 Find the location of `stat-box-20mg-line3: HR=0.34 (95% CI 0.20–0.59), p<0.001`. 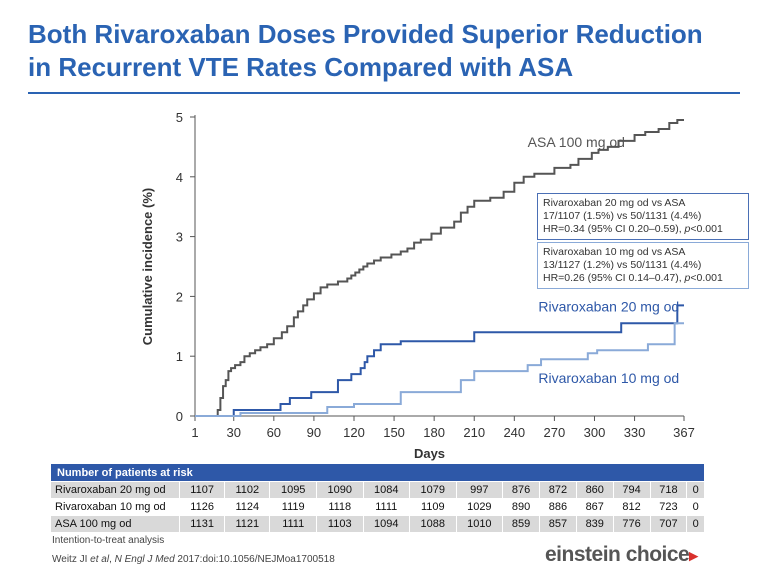

stat-box-20mg-line3: HR=0.34 (95% CI 0.20–0.59), p<0.001 is located at coordinates (633, 229).